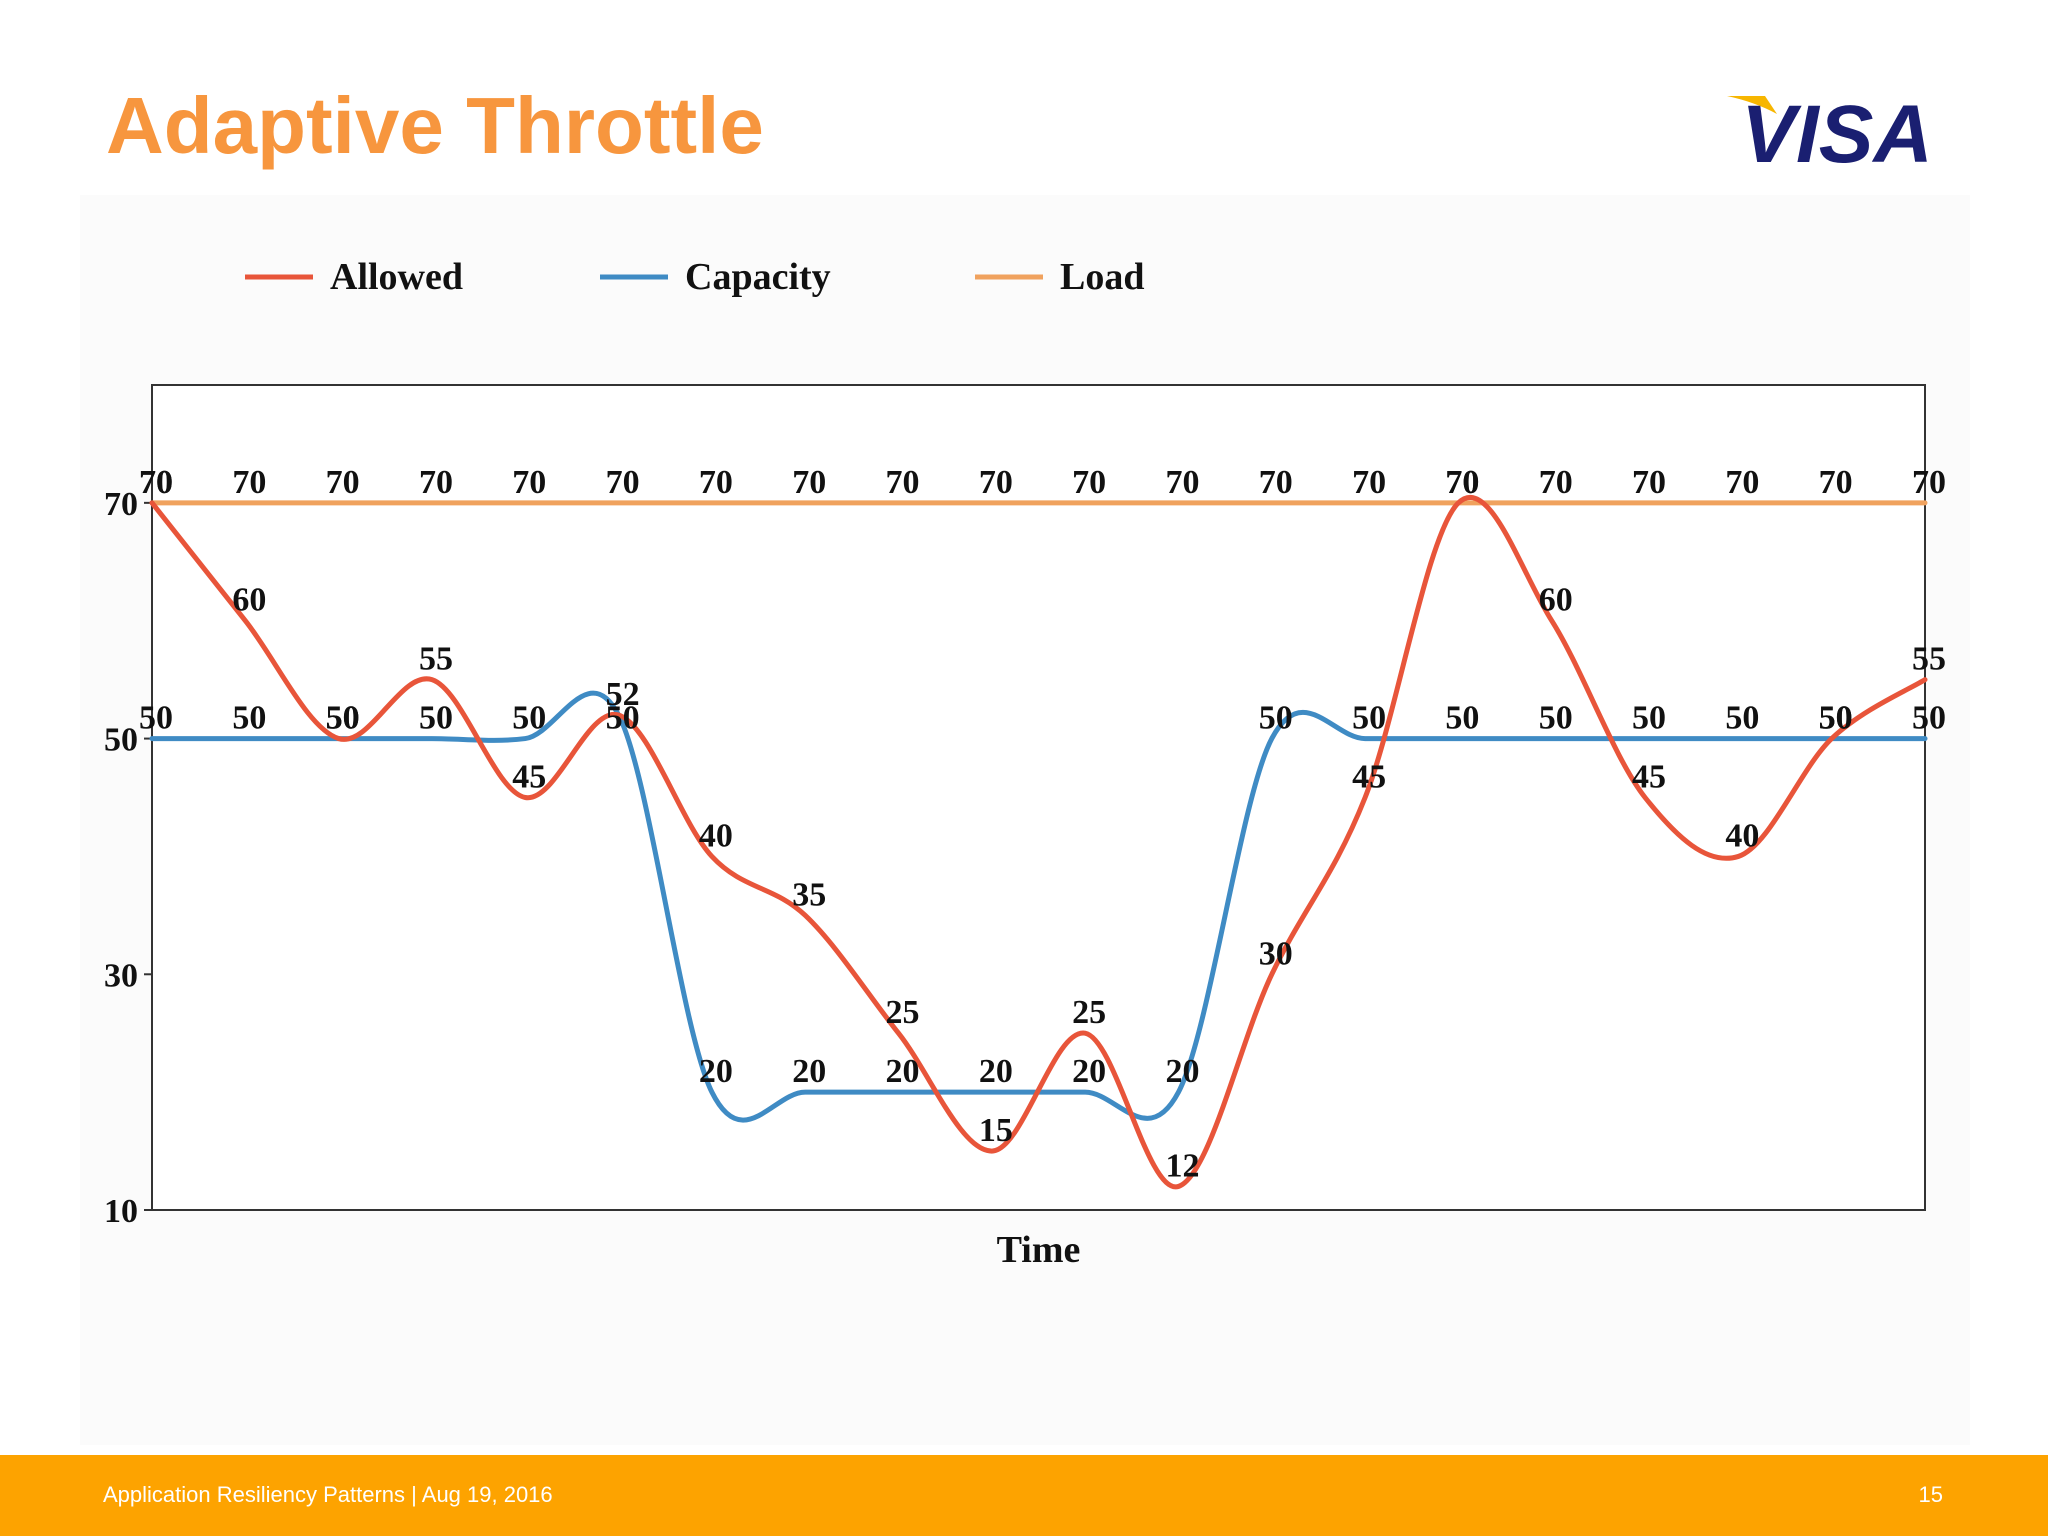  What do you see at coordinates (1930, 1494) in the screenshot?
I see `page-number: 15` at bounding box center [1930, 1494].